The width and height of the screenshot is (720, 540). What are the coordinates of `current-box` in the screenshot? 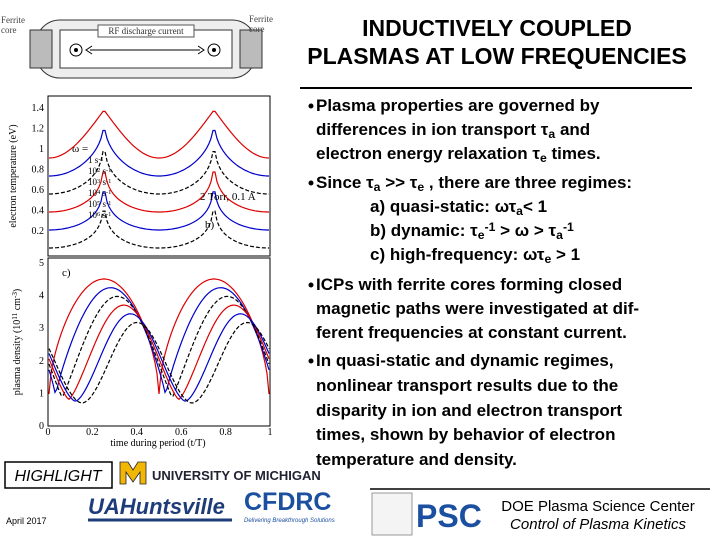 It's located at (146, 31).